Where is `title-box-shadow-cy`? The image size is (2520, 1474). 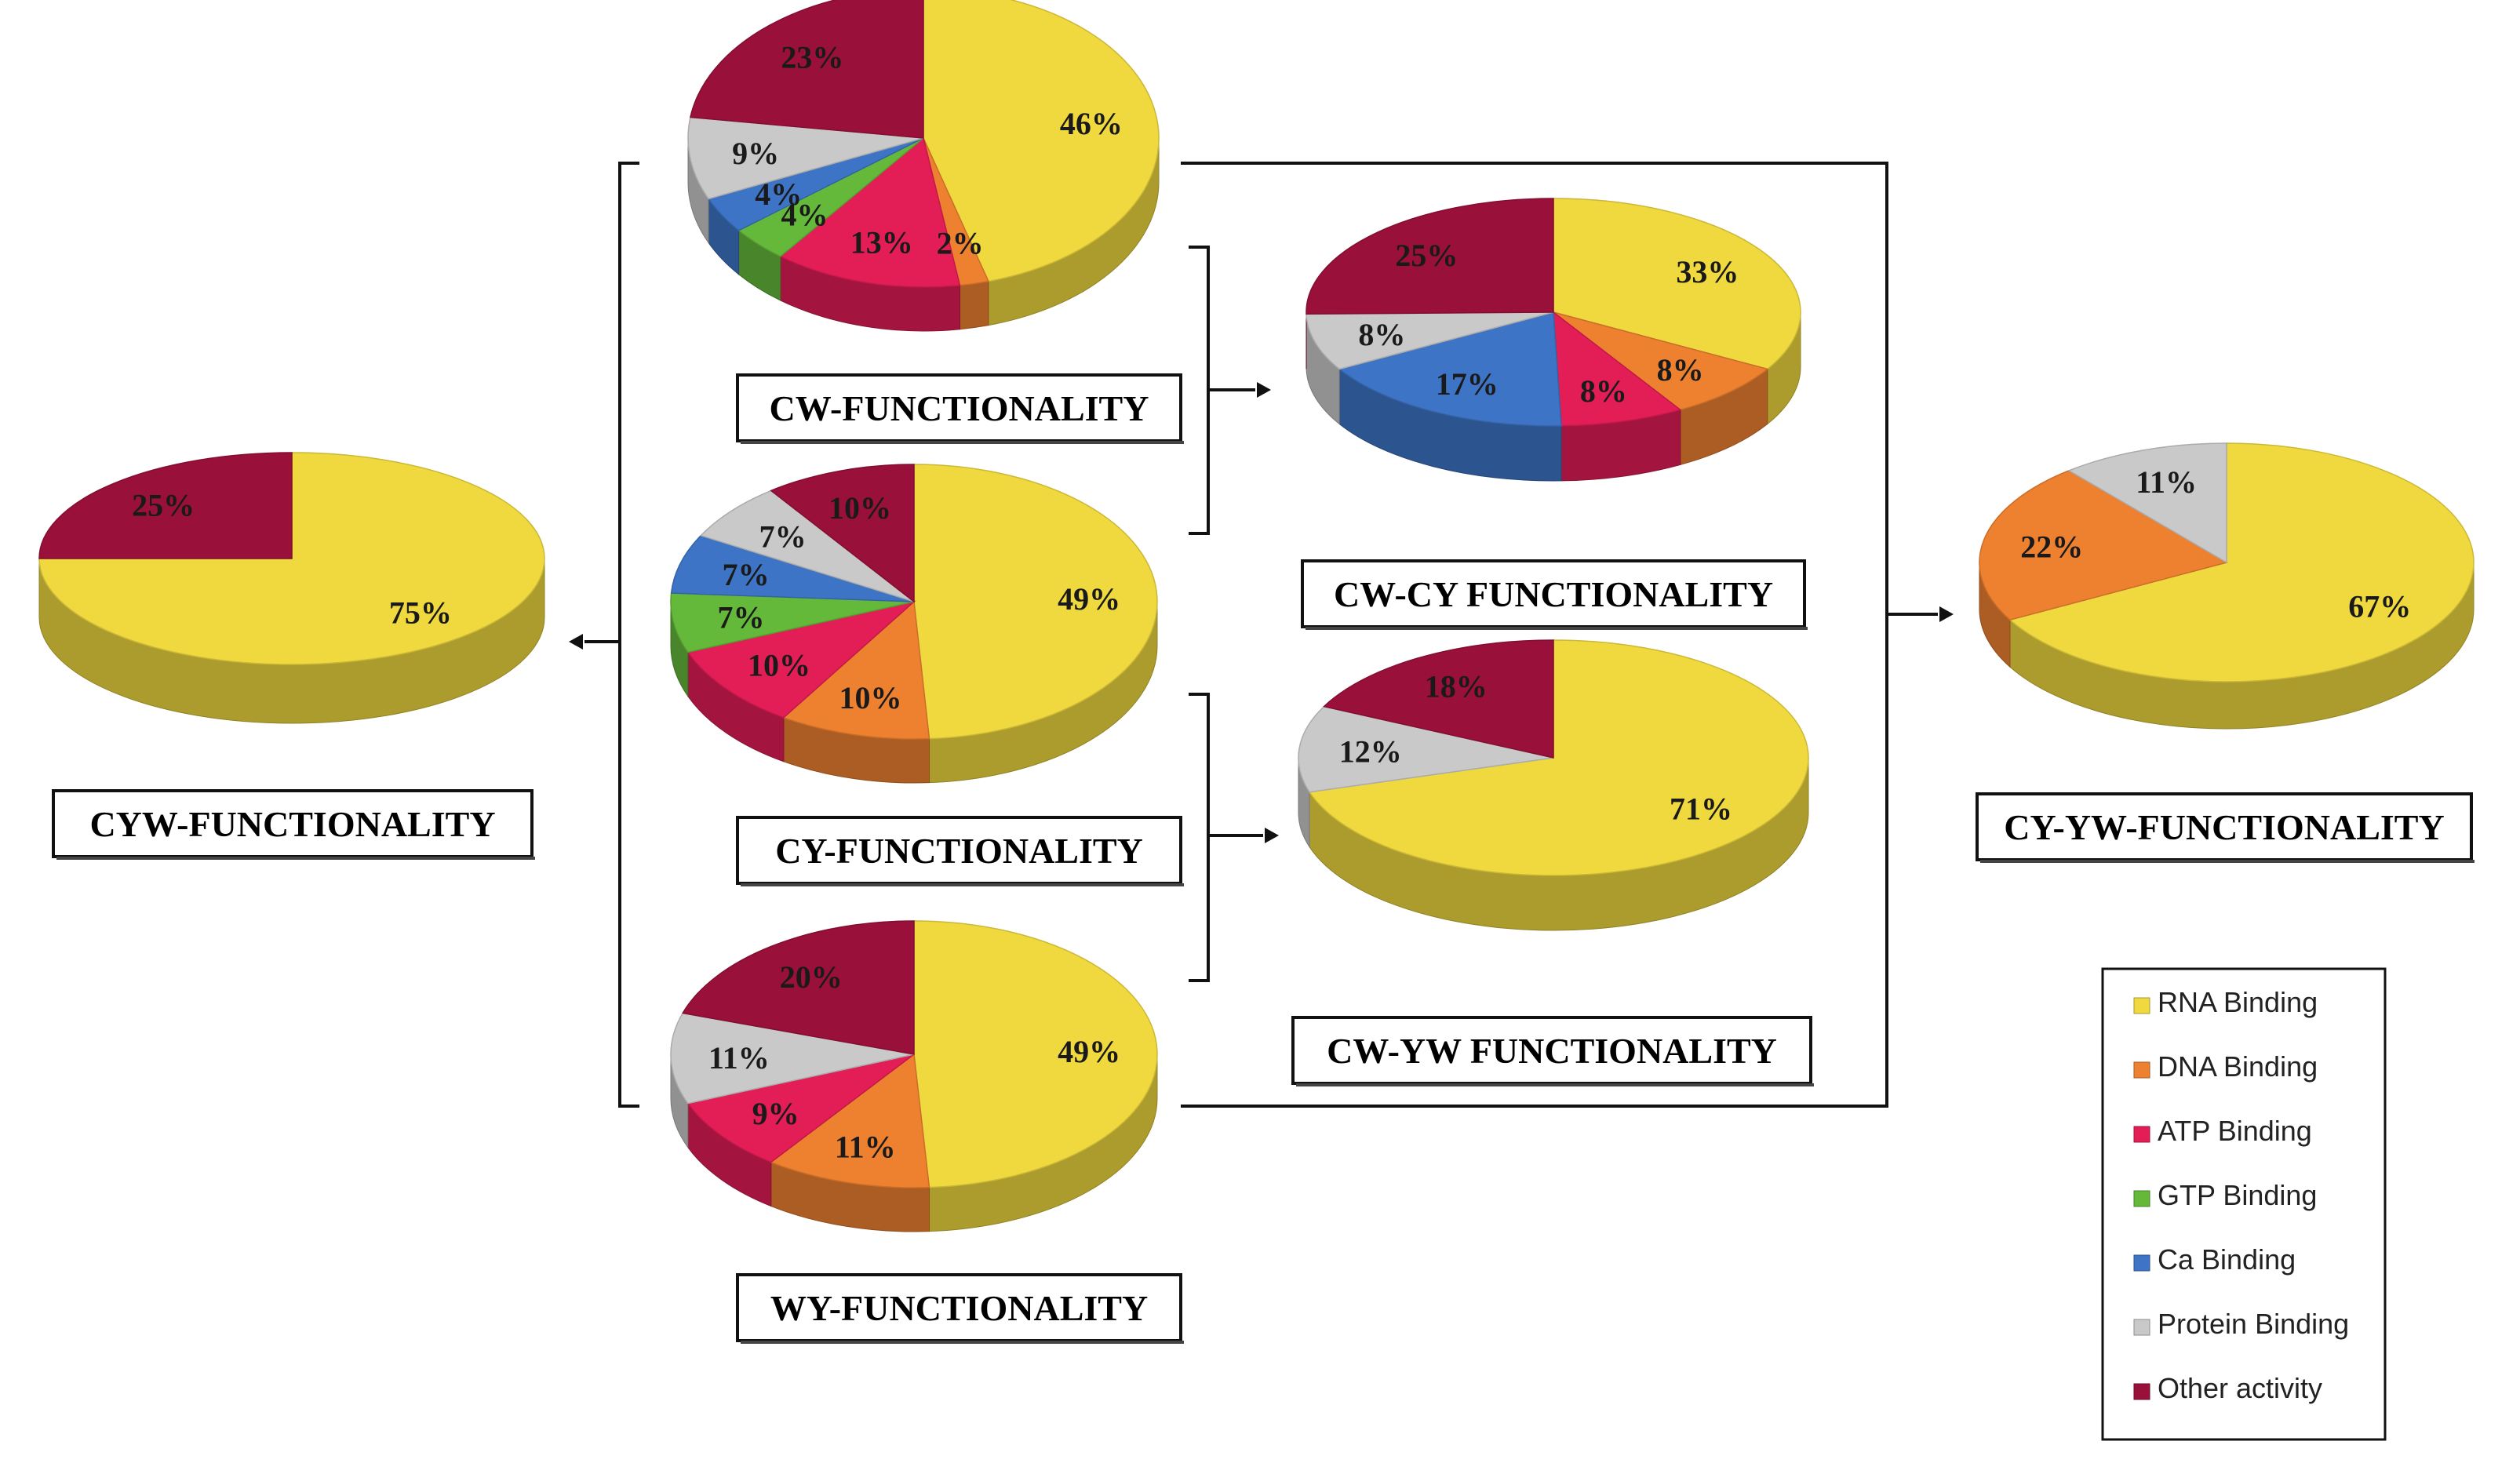
title-box-shadow-cy is located at coordinates (962, 884).